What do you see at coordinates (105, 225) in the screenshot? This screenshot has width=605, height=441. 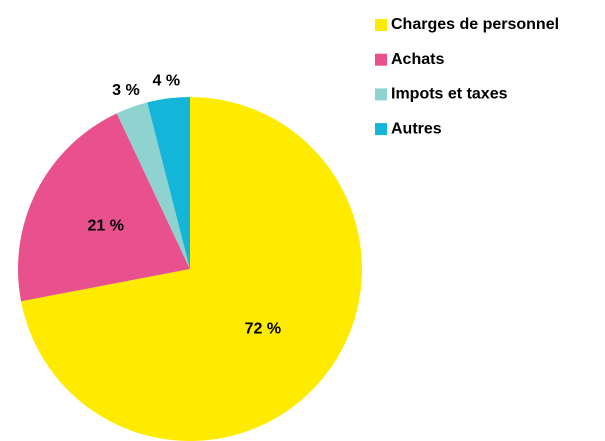 I see `data-label: 21 %` at bounding box center [105, 225].